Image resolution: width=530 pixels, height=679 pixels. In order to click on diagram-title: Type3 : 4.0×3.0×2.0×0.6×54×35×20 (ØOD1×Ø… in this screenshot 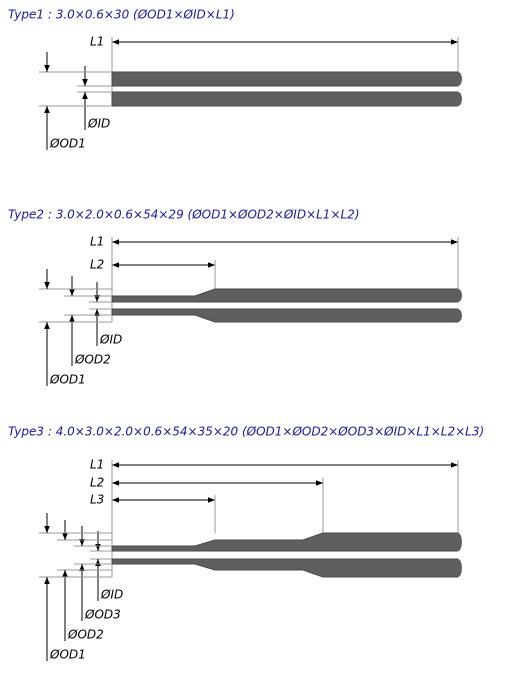, I will do `click(246, 432)`.